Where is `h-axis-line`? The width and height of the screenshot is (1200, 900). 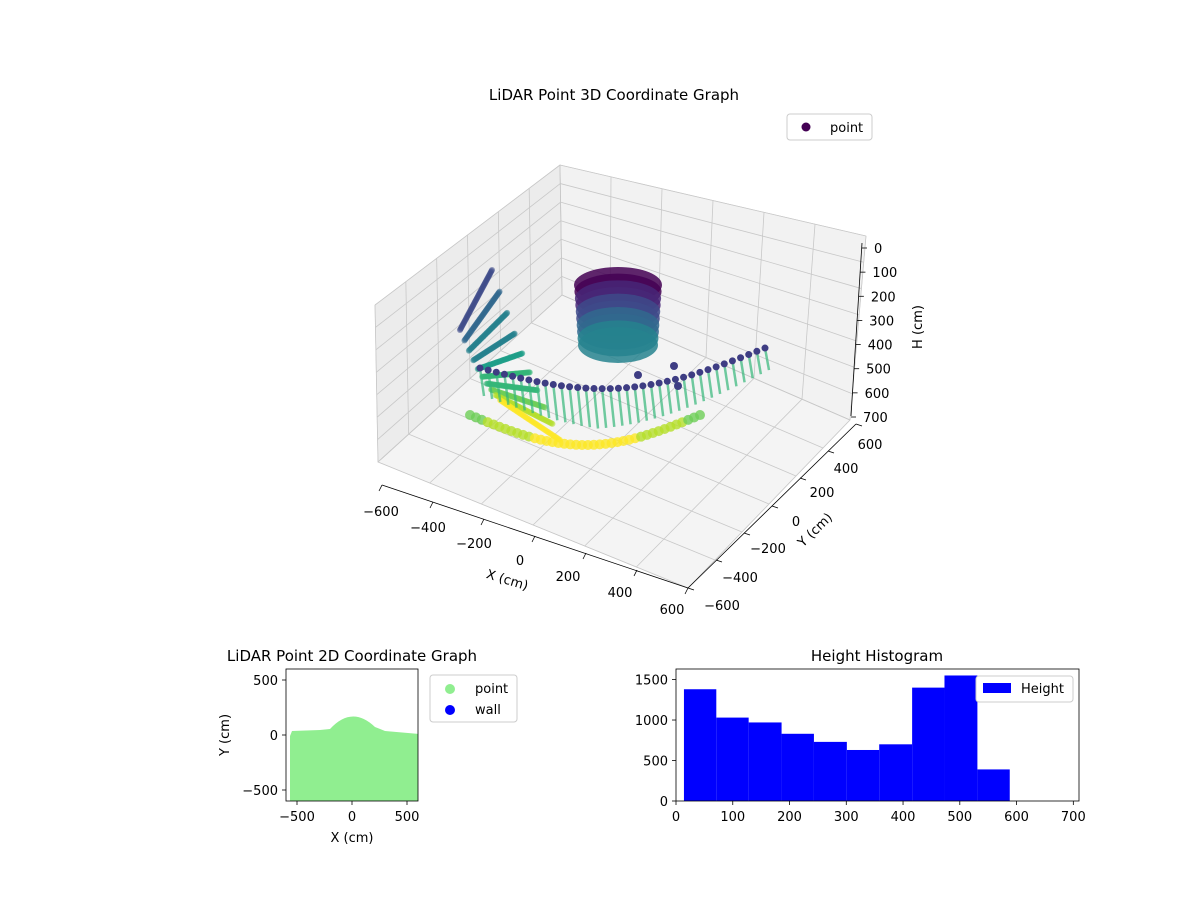 h-axis-line is located at coordinates (856, 329).